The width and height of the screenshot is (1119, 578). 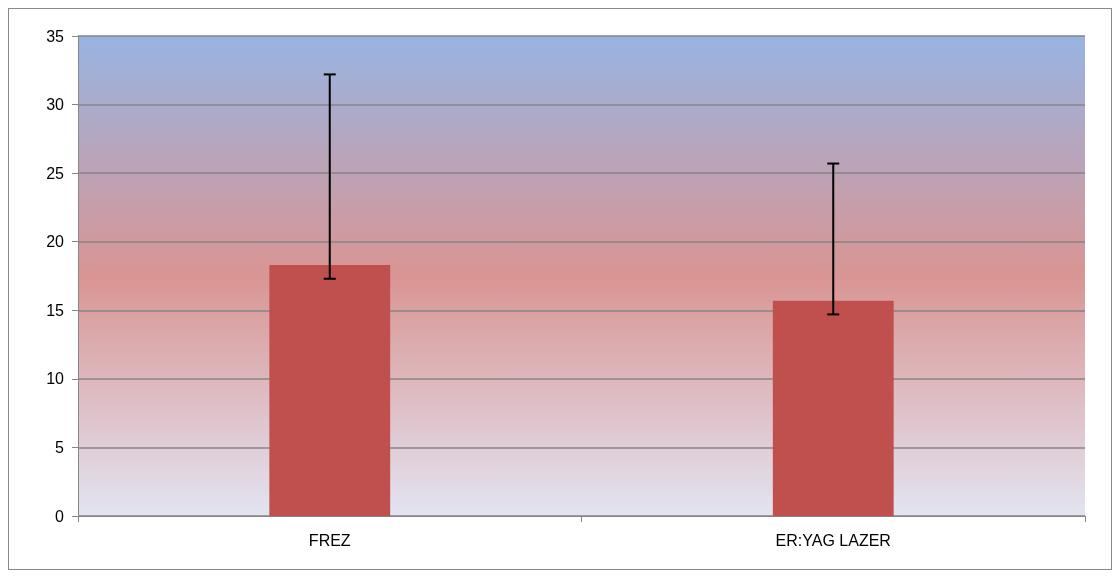 What do you see at coordinates (55, 379) in the screenshot?
I see `y-tick-label: 10` at bounding box center [55, 379].